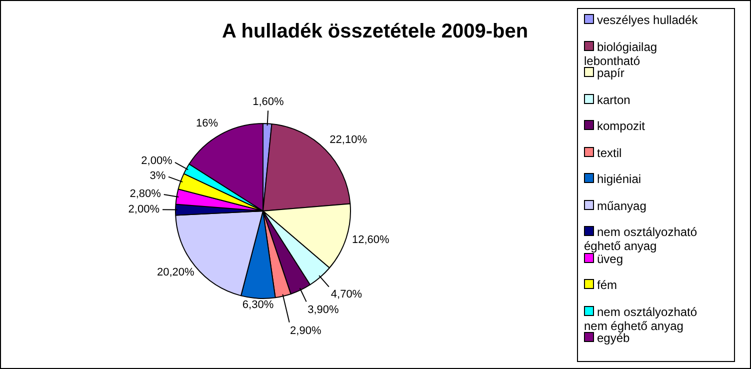 The height and width of the screenshot is (369, 751). I want to click on legend-label: fém, so click(607, 285).